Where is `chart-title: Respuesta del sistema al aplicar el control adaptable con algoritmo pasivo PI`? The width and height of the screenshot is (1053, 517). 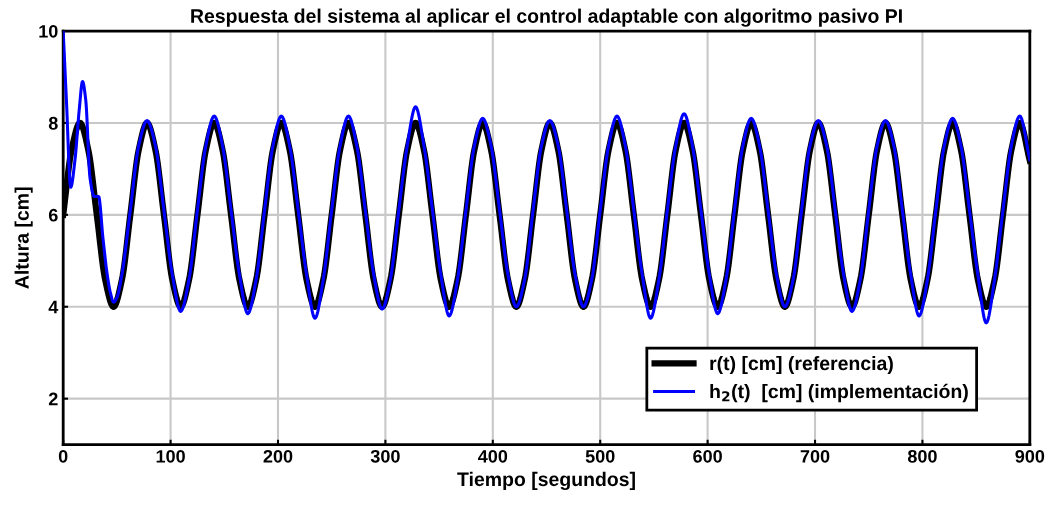 chart-title: Respuesta del sistema al aplicar el control adaptable con algoritmo pasivo PI is located at coordinates (546, 17).